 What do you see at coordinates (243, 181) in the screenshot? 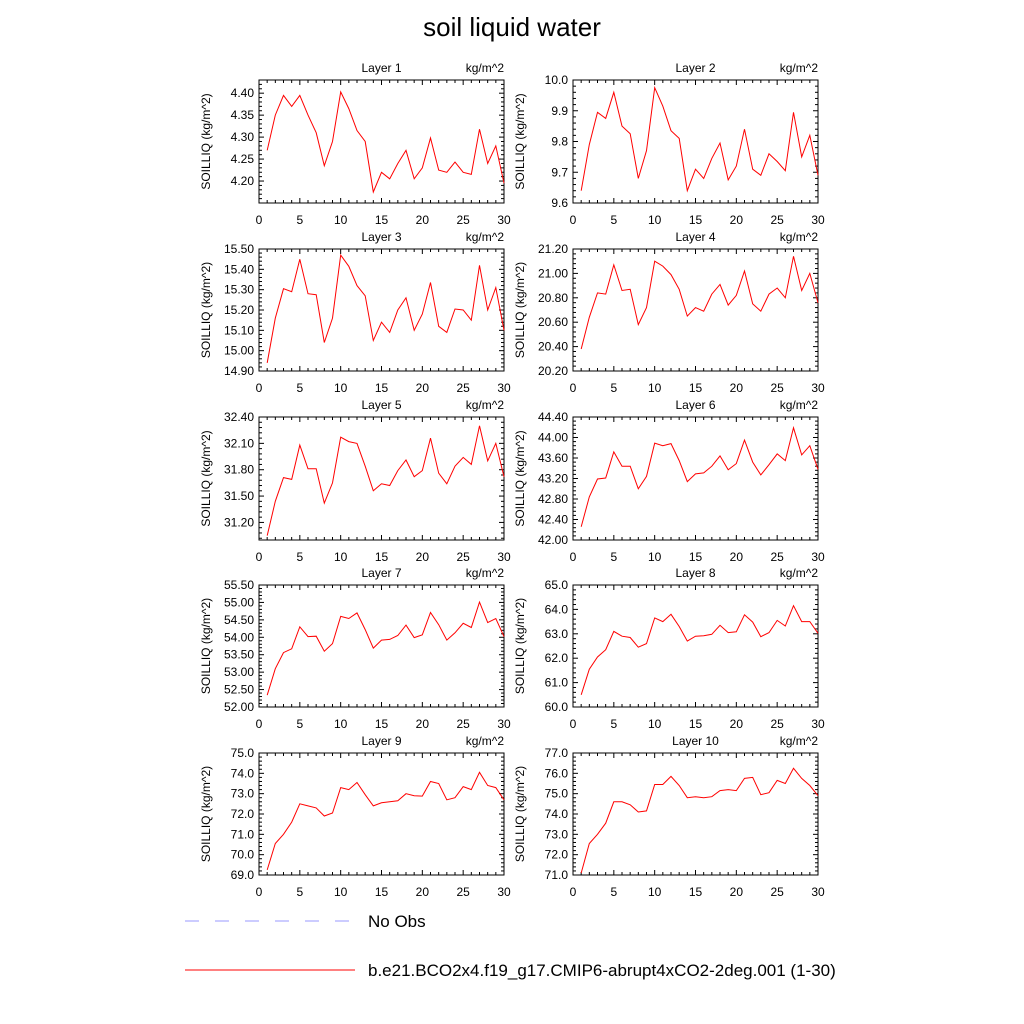
I see `y-tick-label: 4.20` at bounding box center [243, 181].